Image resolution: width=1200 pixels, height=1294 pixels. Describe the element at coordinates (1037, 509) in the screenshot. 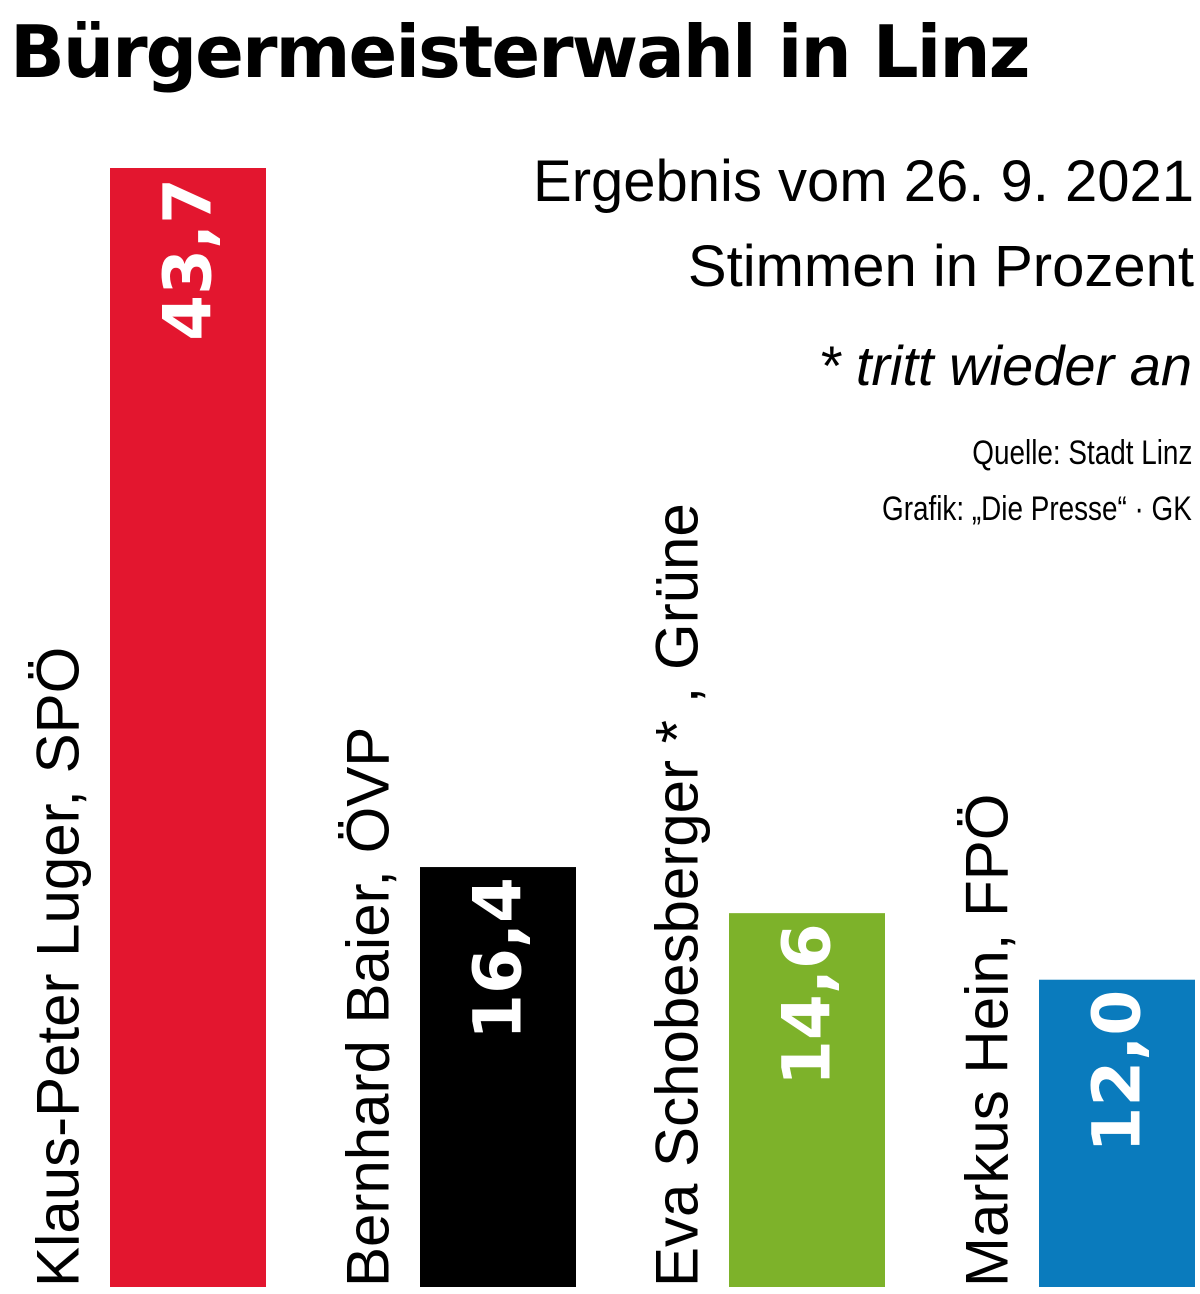

I see `credit-label: Grafik: „Die Presse“ · GK` at that location.